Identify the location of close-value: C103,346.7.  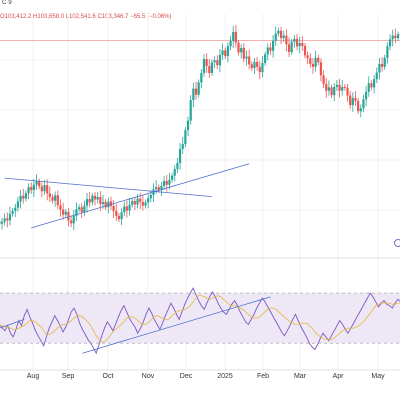
(113, 17).